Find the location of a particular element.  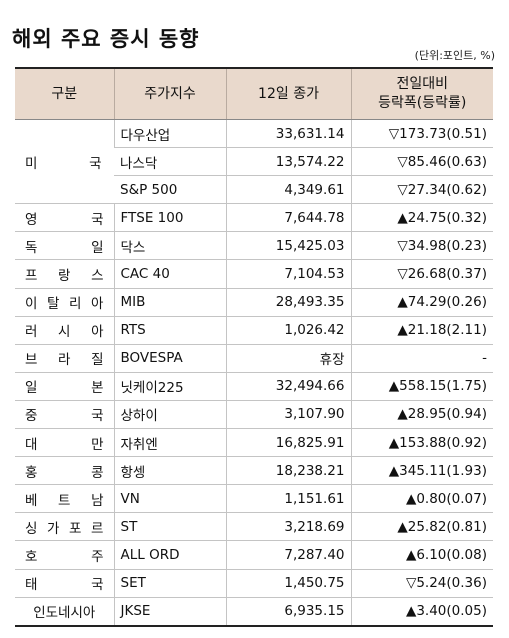

table-row: 태 국 SET 1,450.75 ▽5.24(0.36) is located at coordinates (254, 583).